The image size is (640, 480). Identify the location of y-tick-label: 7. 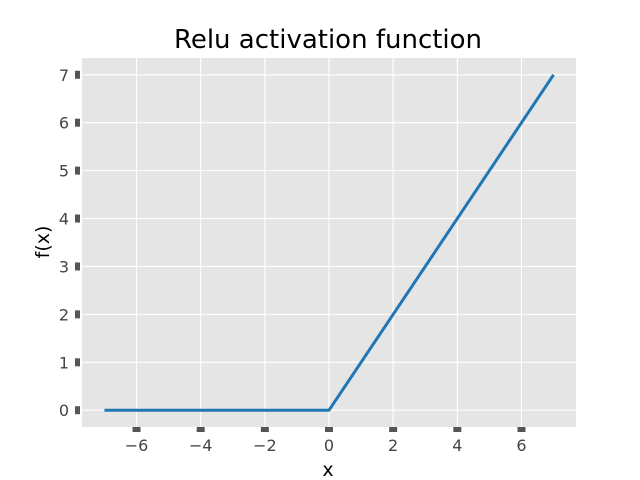
(64, 75).